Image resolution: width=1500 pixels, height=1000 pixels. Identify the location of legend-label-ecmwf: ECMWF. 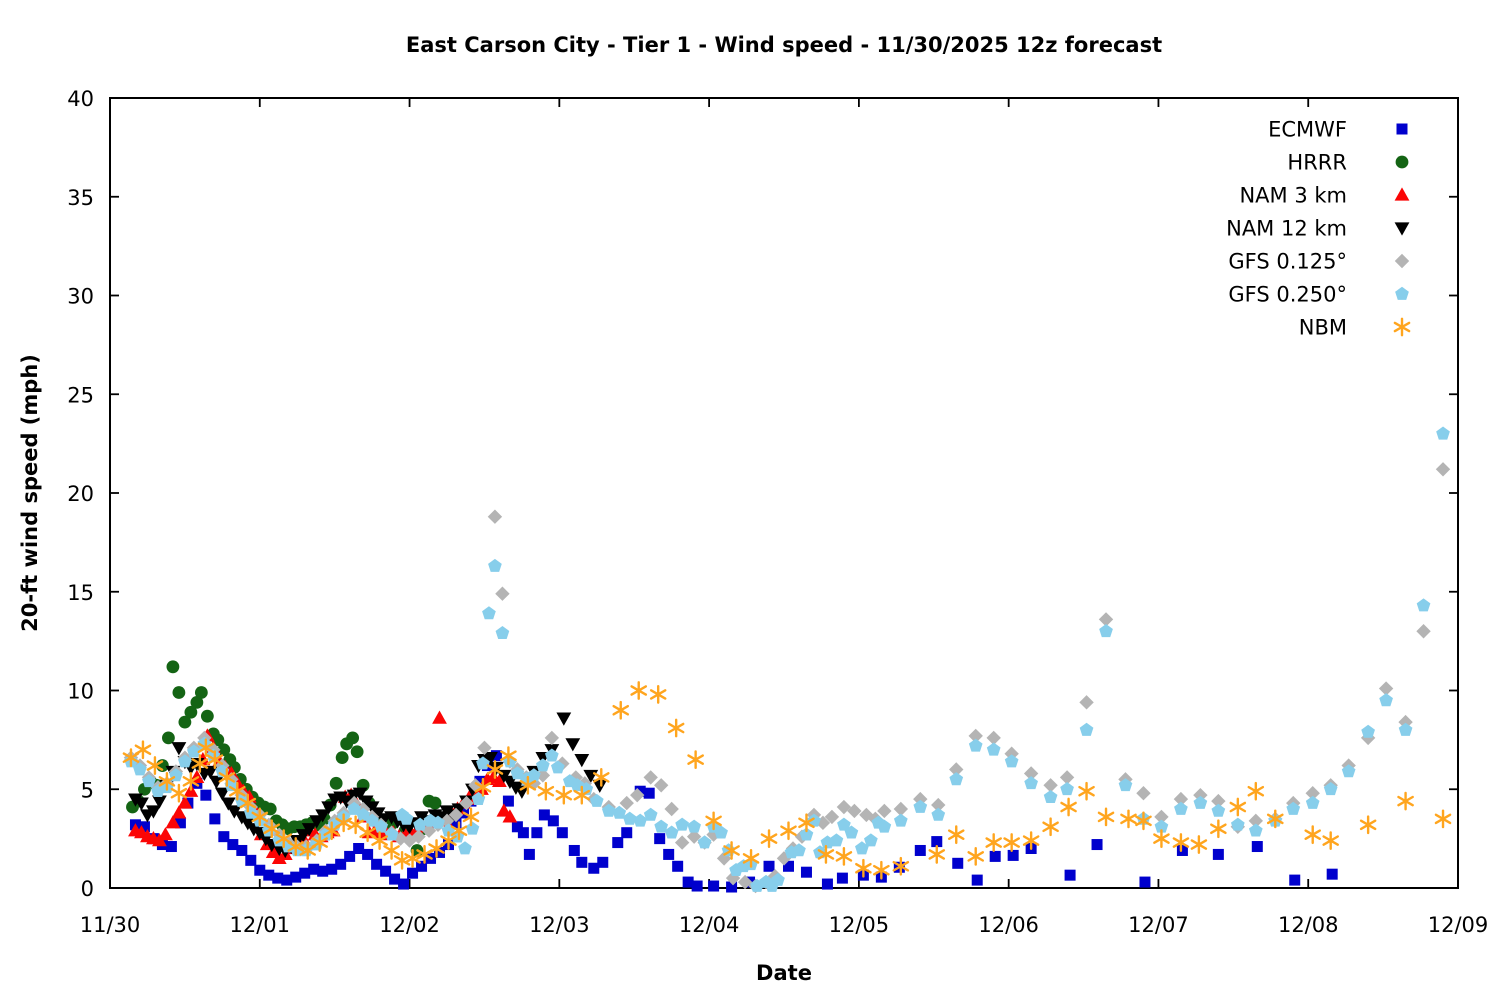
(1307, 130).